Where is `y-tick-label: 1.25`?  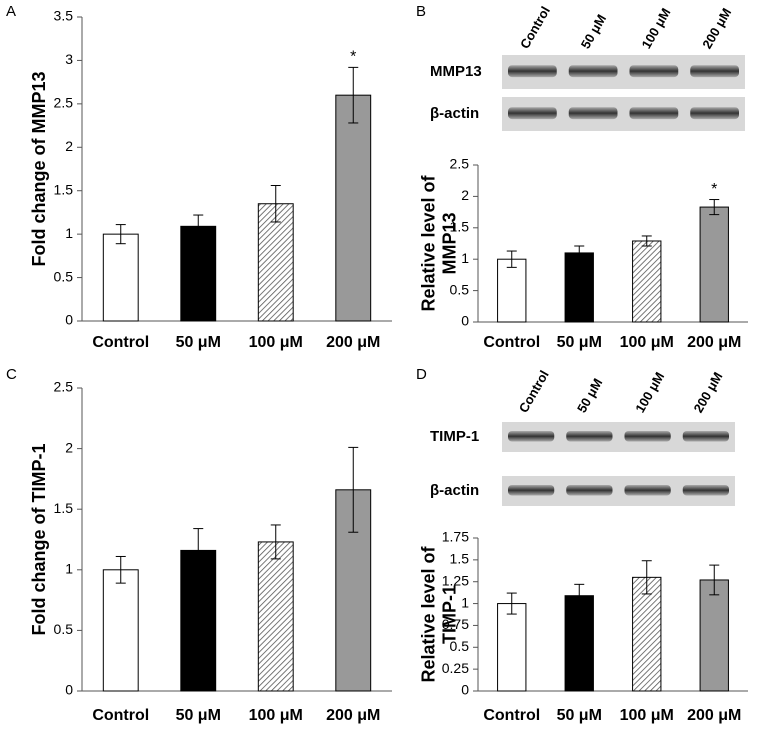
y-tick-label: 1.25 is located at coordinates (455, 580).